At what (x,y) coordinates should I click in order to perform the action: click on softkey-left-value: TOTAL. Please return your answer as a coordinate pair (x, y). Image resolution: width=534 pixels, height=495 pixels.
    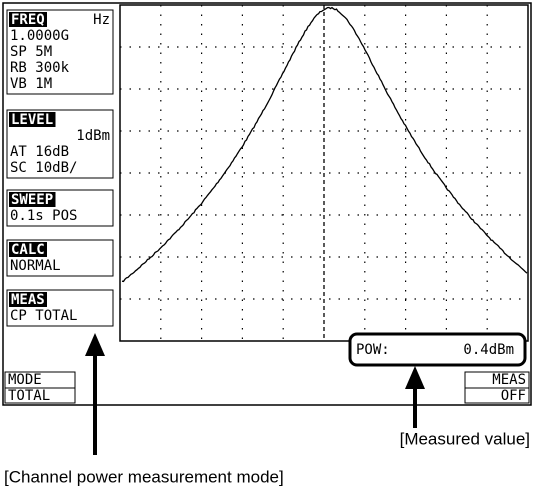
    Looking at the image, I should click on (29, 396).